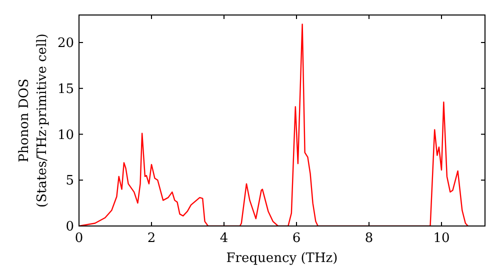 The width and height of the screenshot is (500, 280). What do you see at coordinates (65, 44) in the screenshot?
I see `y-tick-label: 20` at bounding box center [65, 44].